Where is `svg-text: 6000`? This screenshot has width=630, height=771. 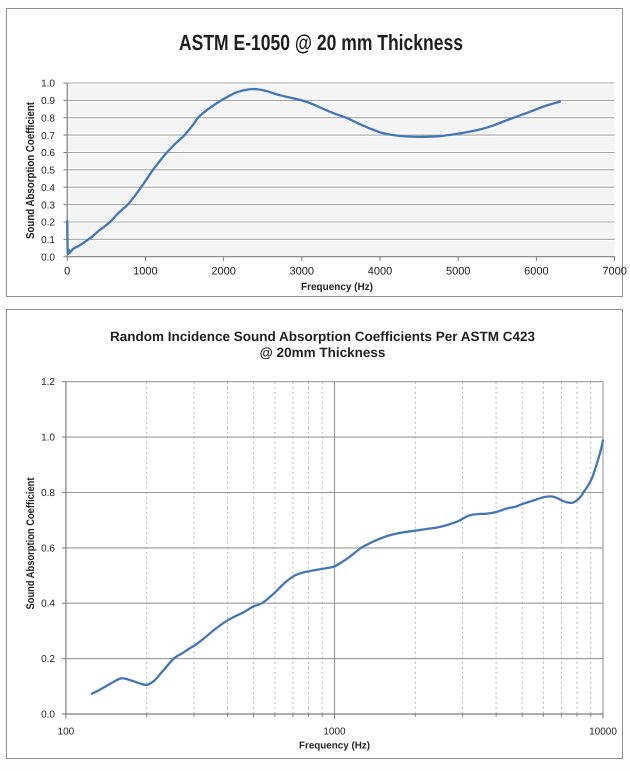
svg-text: 6000 is located at coordinates (536, 272).